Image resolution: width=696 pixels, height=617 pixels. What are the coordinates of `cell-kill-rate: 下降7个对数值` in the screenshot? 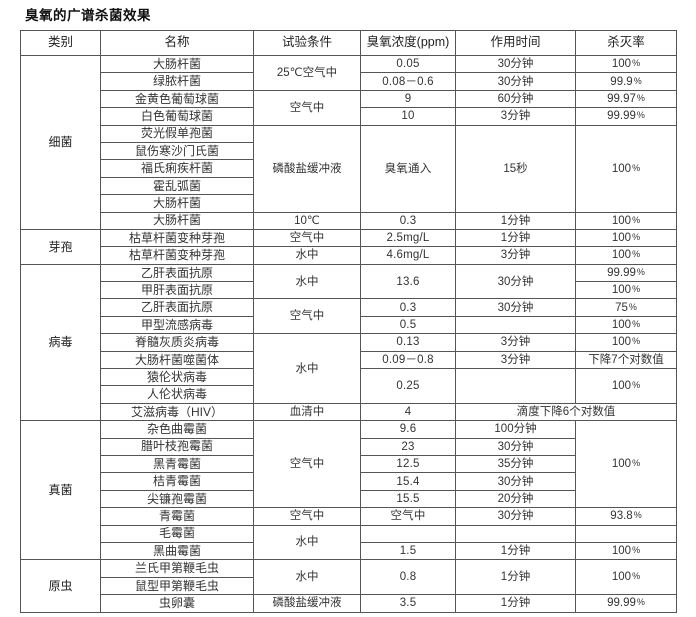 It's located at (626, 360).